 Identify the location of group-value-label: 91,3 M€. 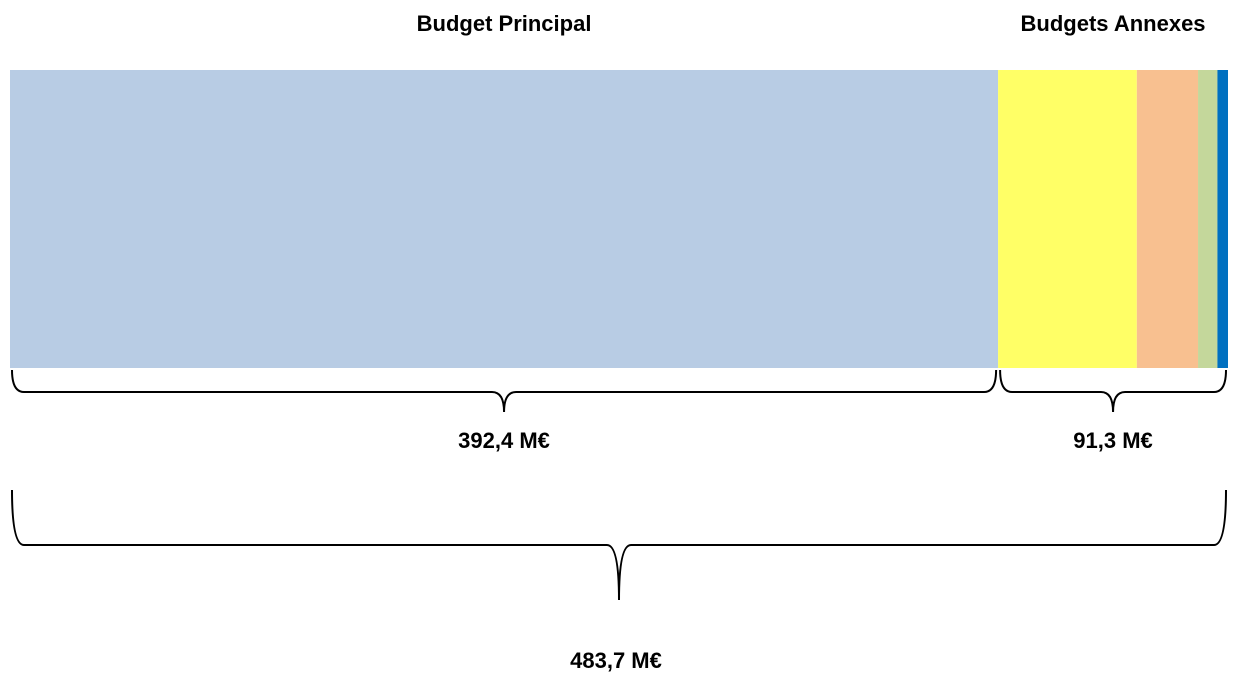
(1113, 440).